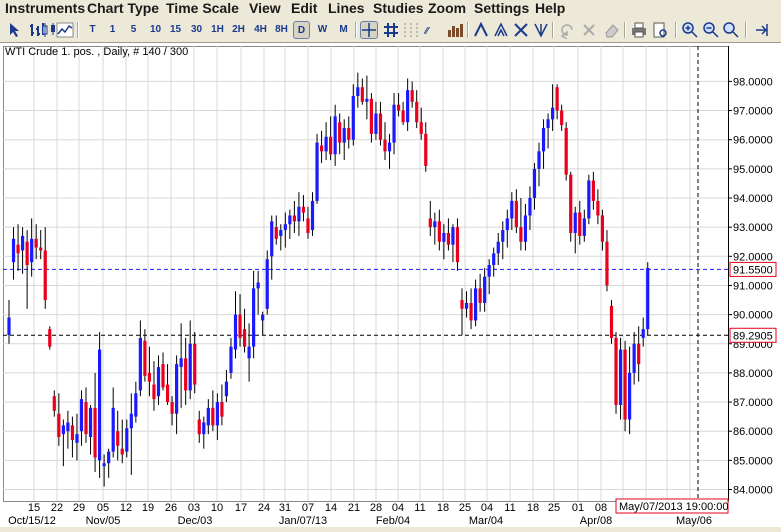 This screenshot has width=781, height=532. I want to click on x-tick-label: 26, so click(171, 508).